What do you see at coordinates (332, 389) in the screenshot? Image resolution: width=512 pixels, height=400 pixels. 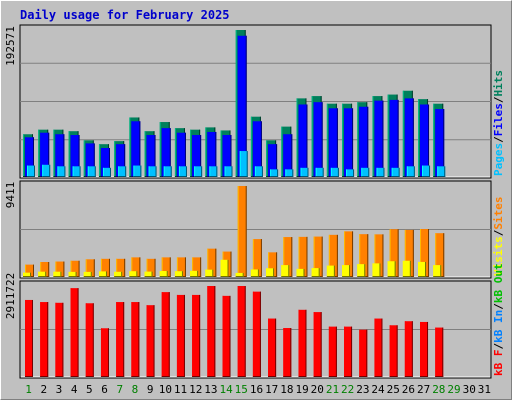 I see `x-tick-day-21: 21` at bounding box center [332, 389].